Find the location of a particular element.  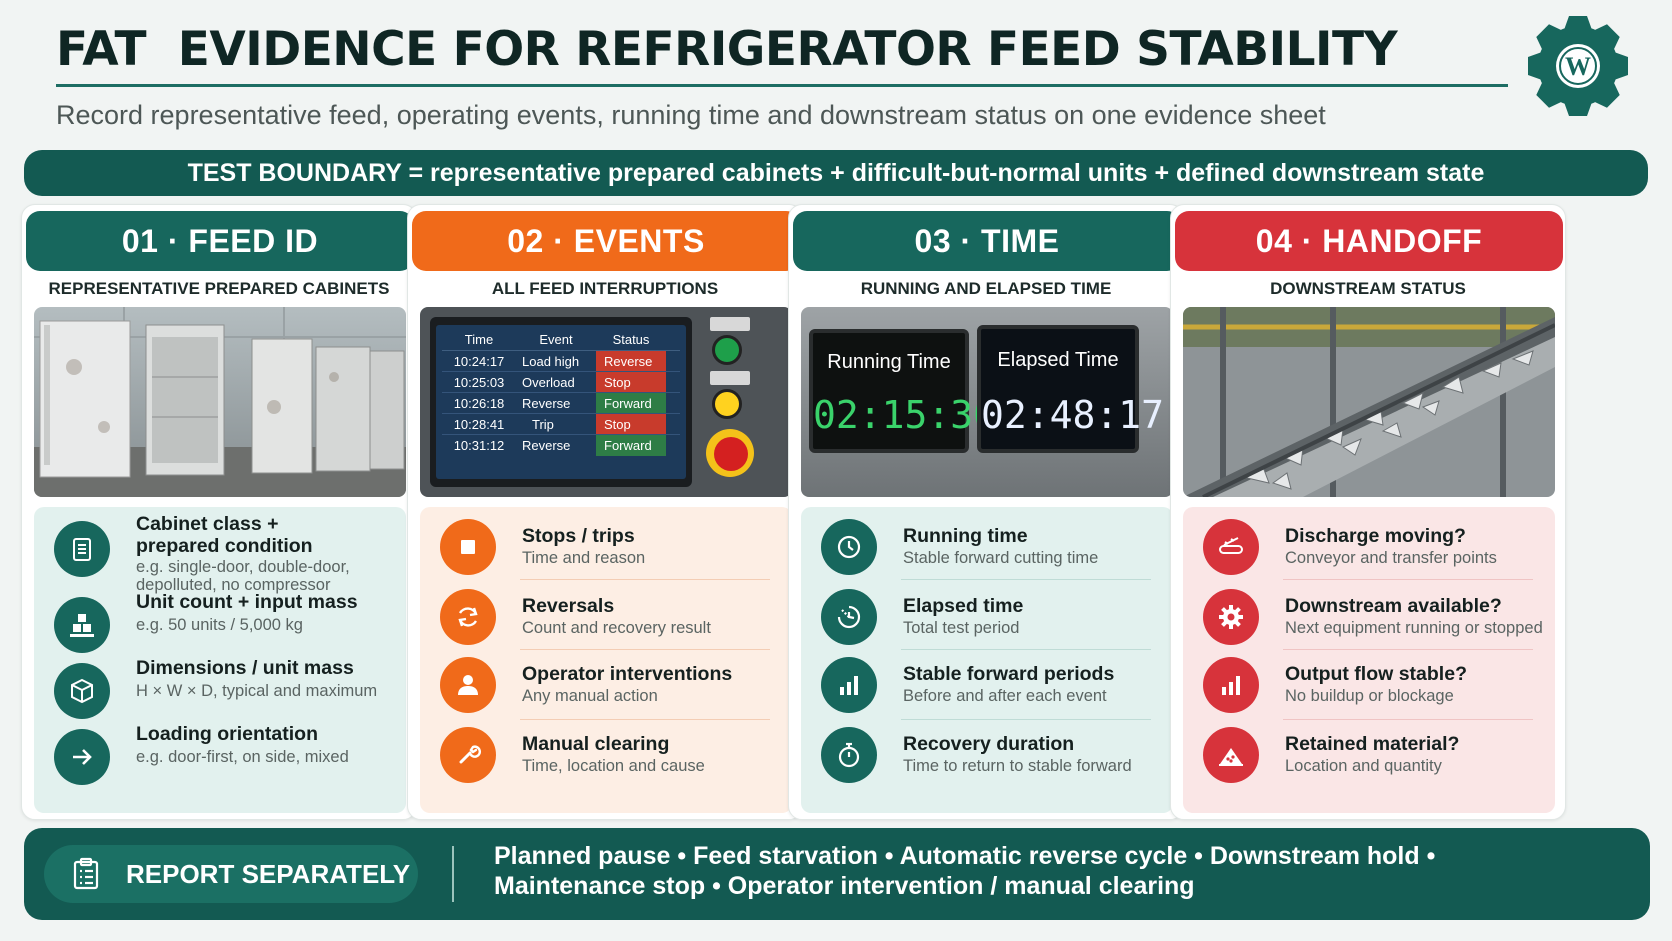

operator-icon is located at coordinates (468, 685).